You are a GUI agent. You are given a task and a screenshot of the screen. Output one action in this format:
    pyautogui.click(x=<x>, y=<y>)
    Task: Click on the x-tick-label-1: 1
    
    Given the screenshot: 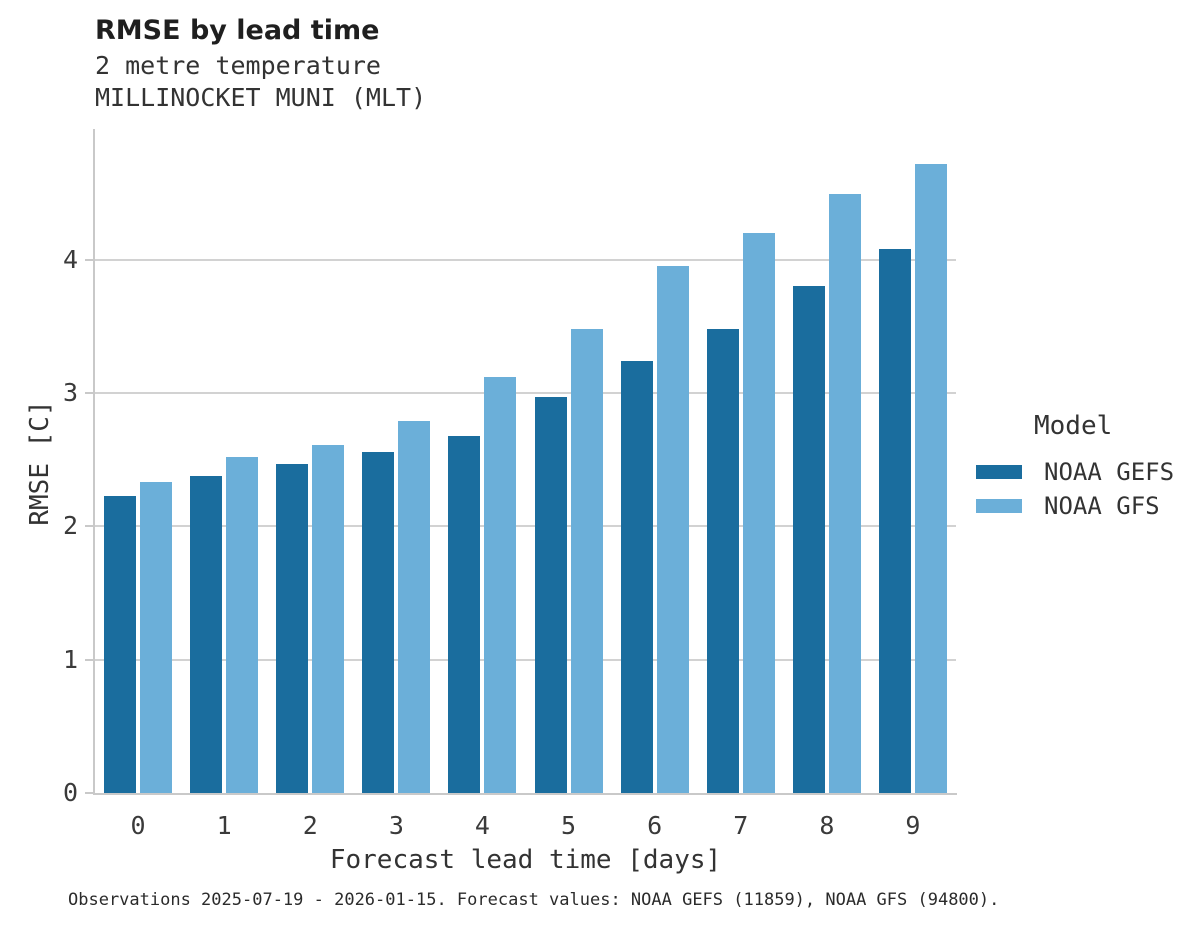 What is the action you would take?
    pyautogui.click(x=224, y=825)
    